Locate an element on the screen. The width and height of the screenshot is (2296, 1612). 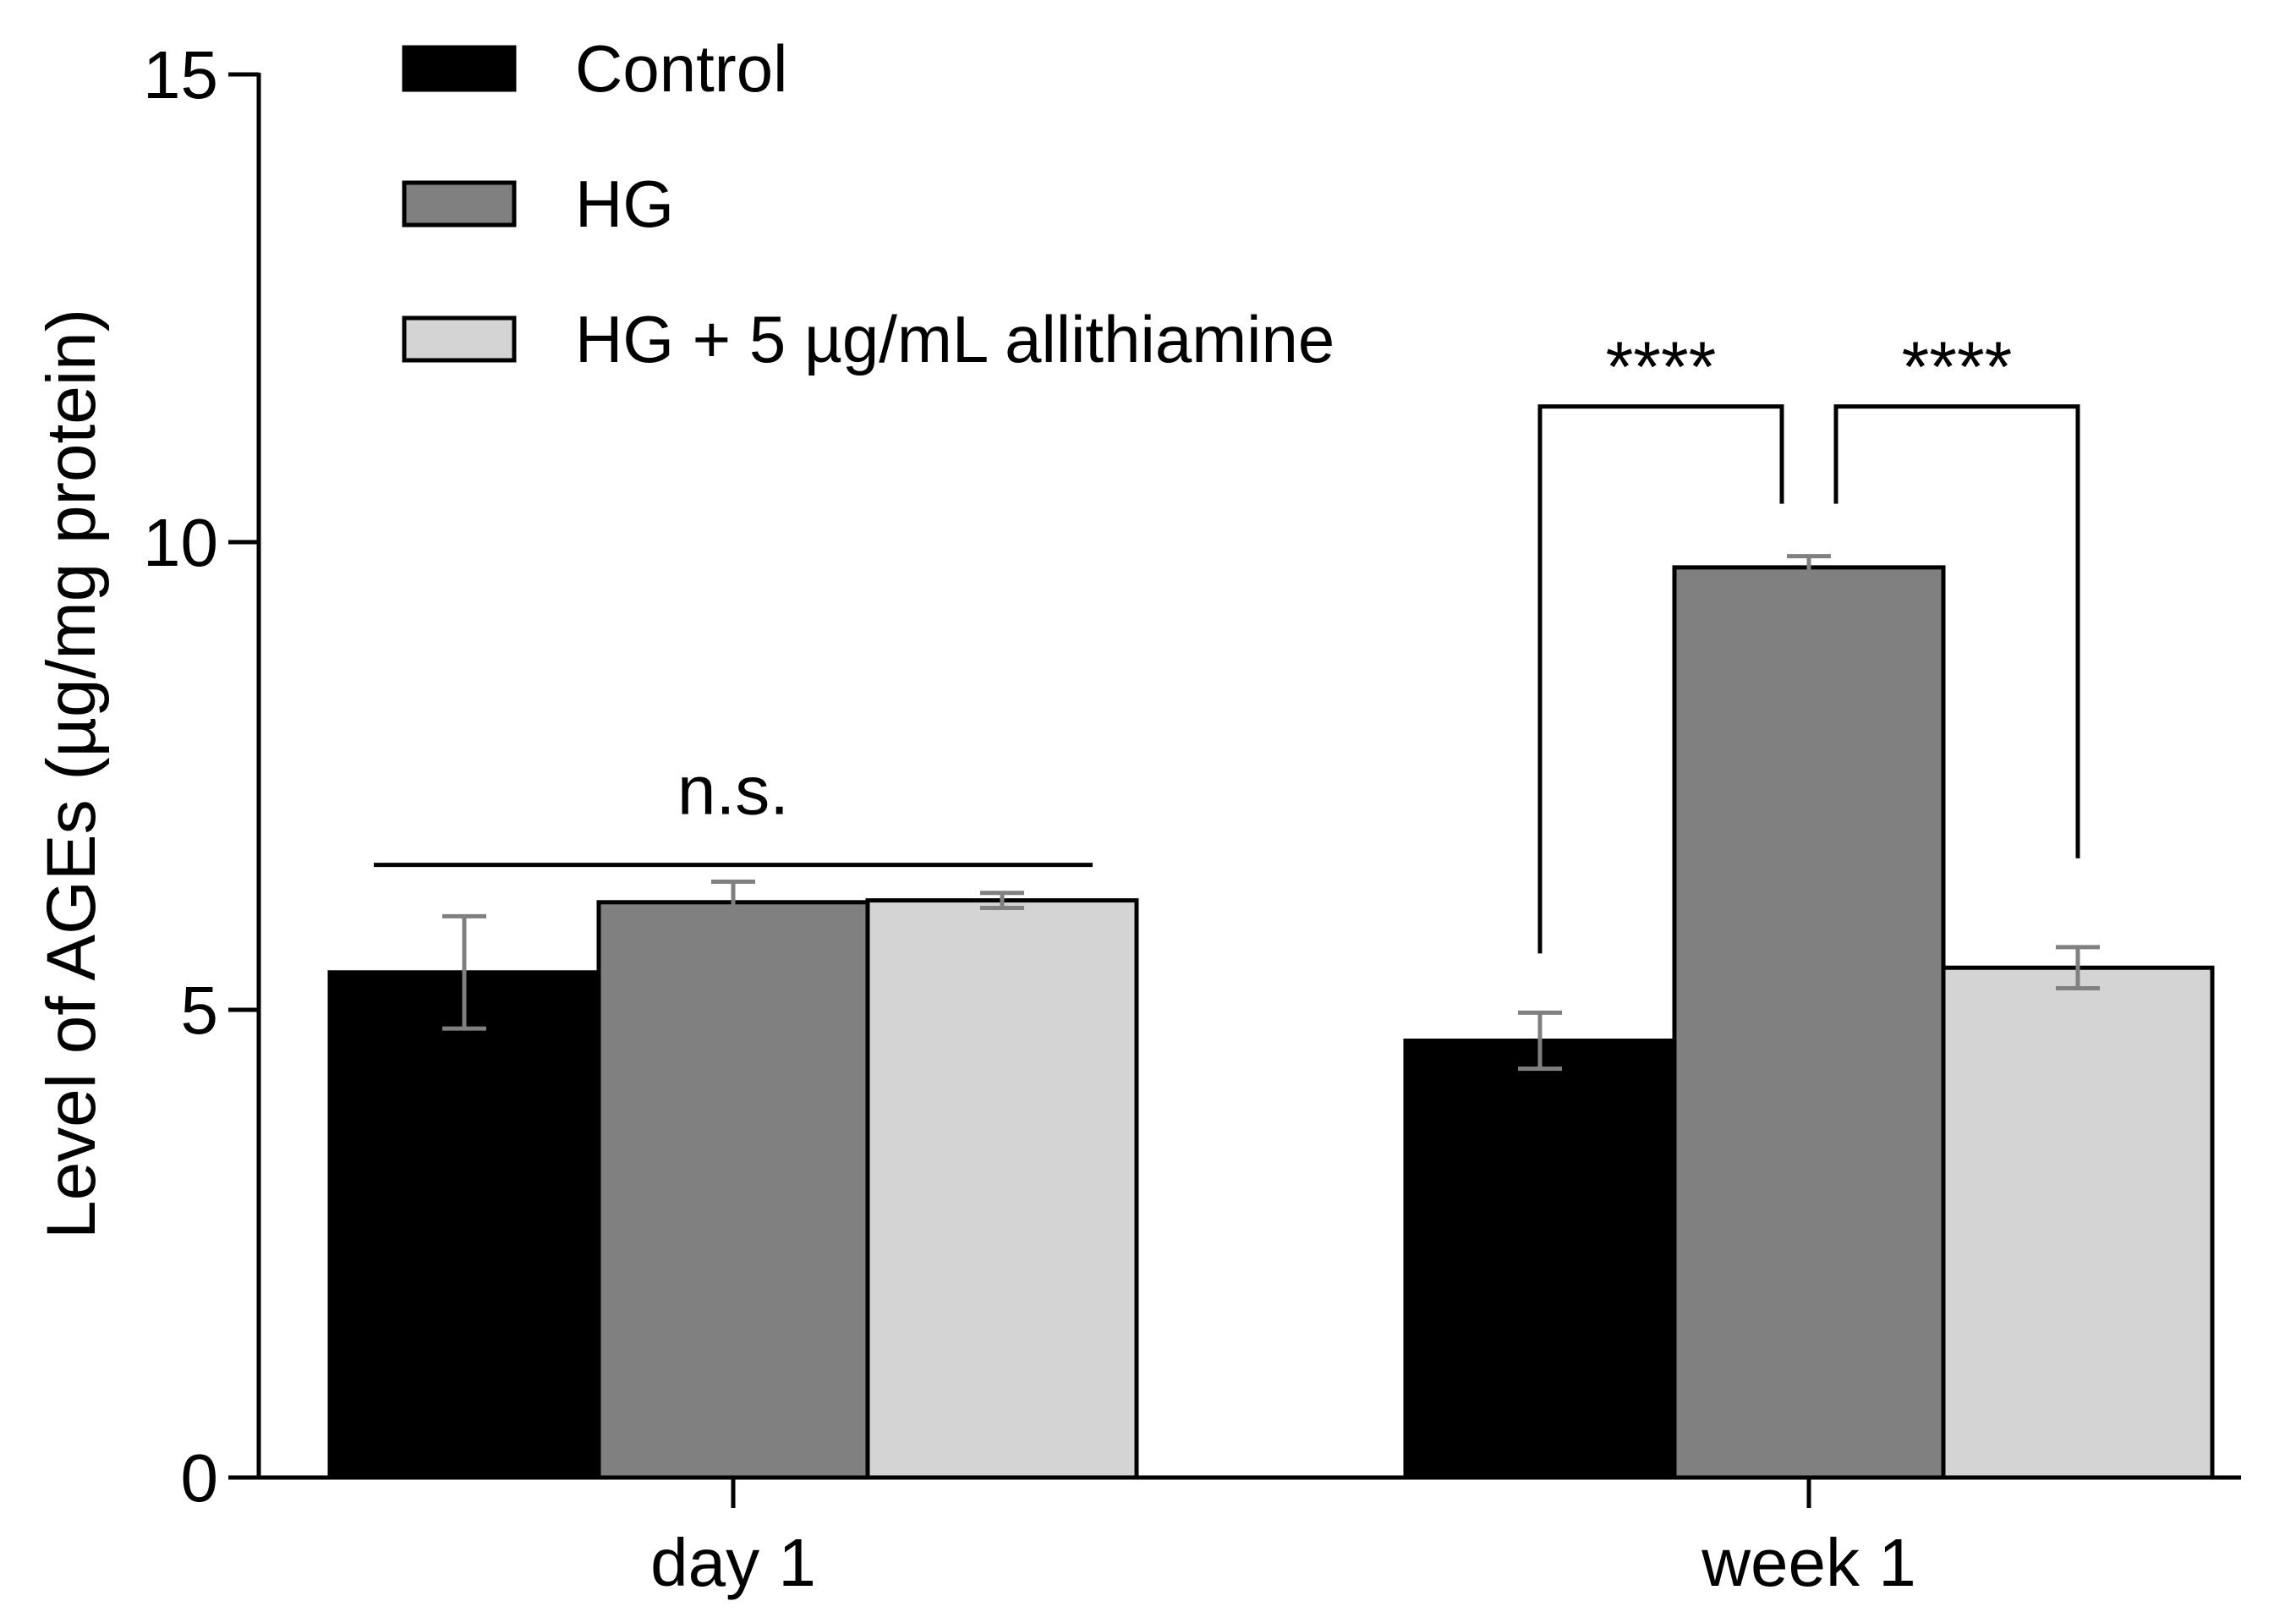
x-tick-label-day-1: day 1 is located at coordinates (733, 1562).